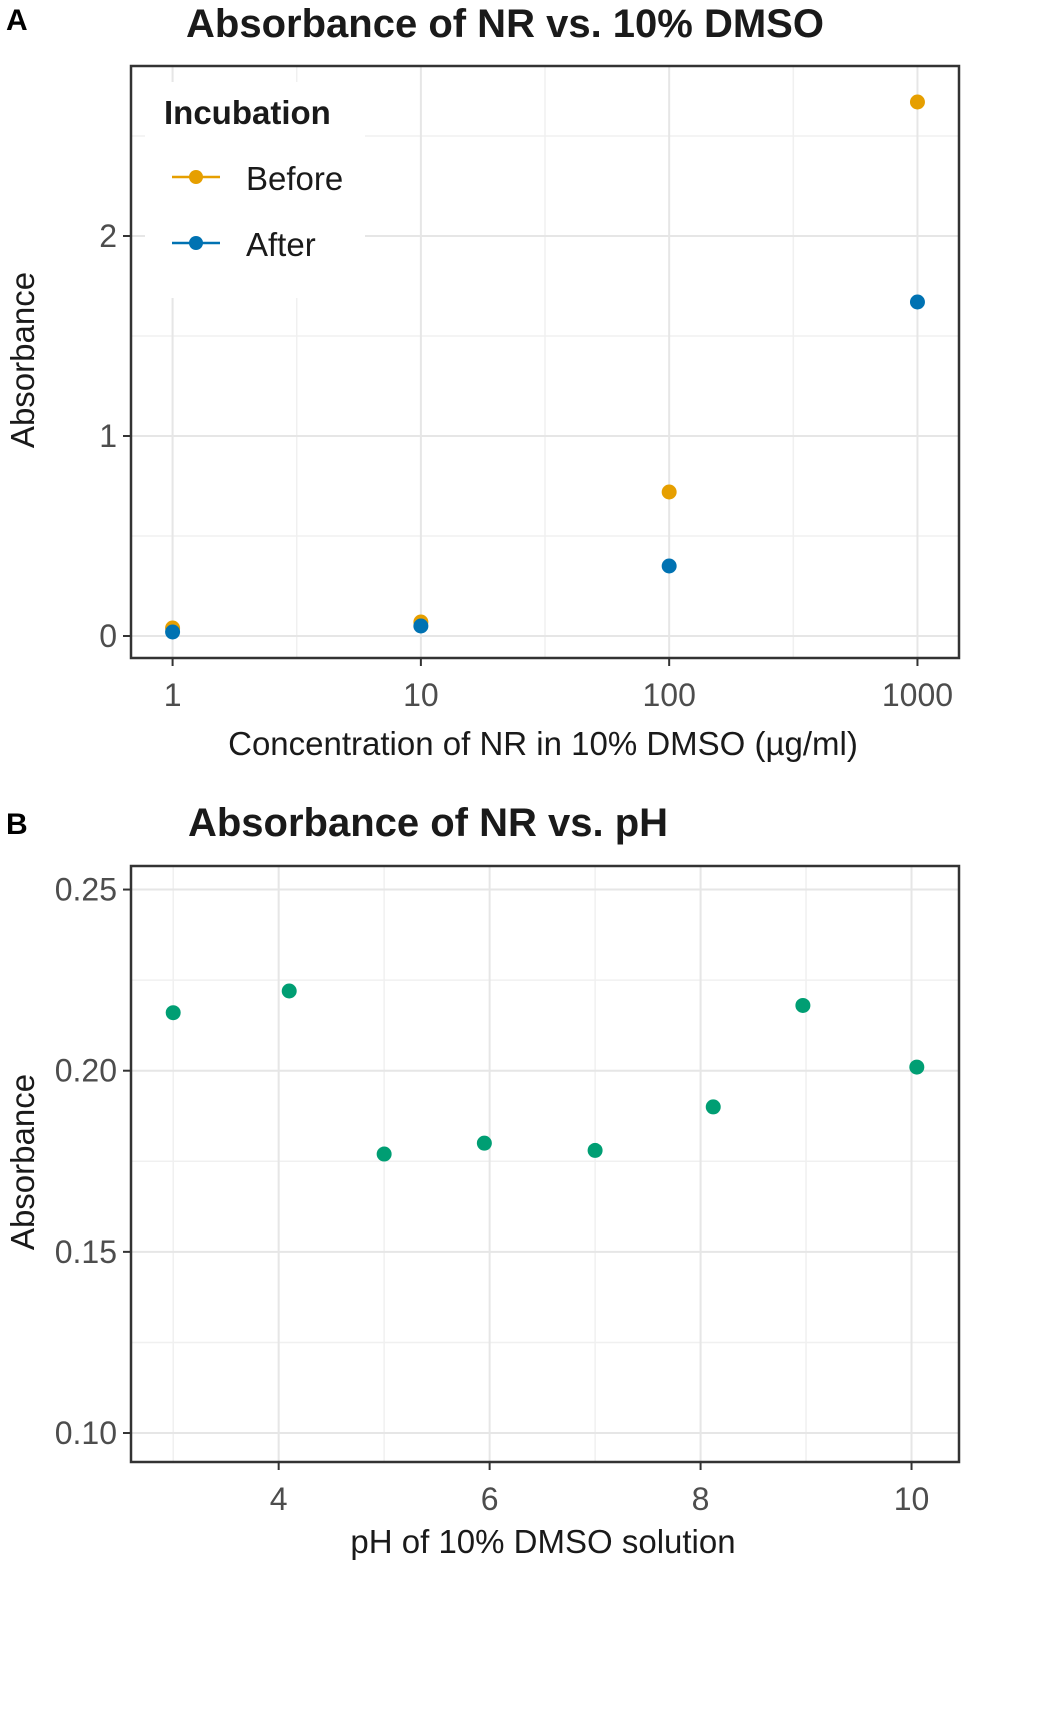  I want to click on x-tick-label: 6, so click(490, 1499).